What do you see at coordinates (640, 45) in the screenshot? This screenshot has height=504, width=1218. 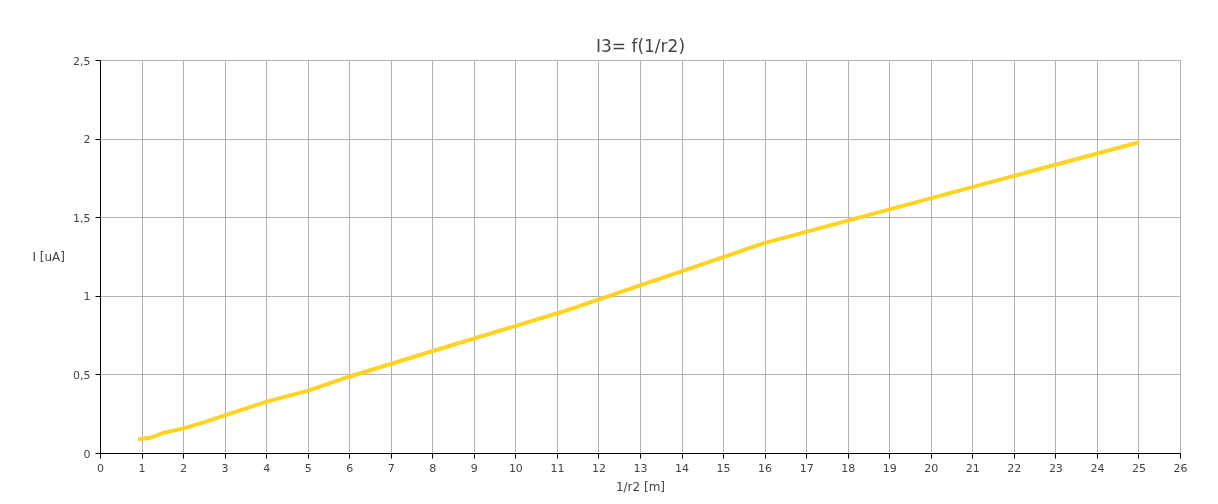 I see `chart-title: I3= f(1/r2)` at bounding box center [640, 45].